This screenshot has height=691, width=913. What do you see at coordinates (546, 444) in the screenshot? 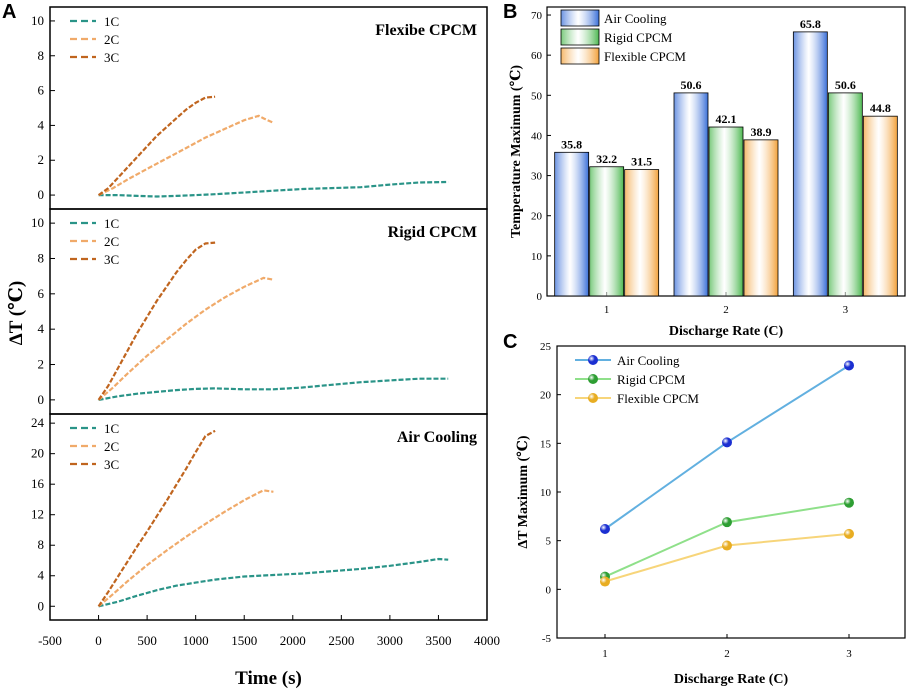
I see `y-tick-label: 15` at bounding box center [546, 444].